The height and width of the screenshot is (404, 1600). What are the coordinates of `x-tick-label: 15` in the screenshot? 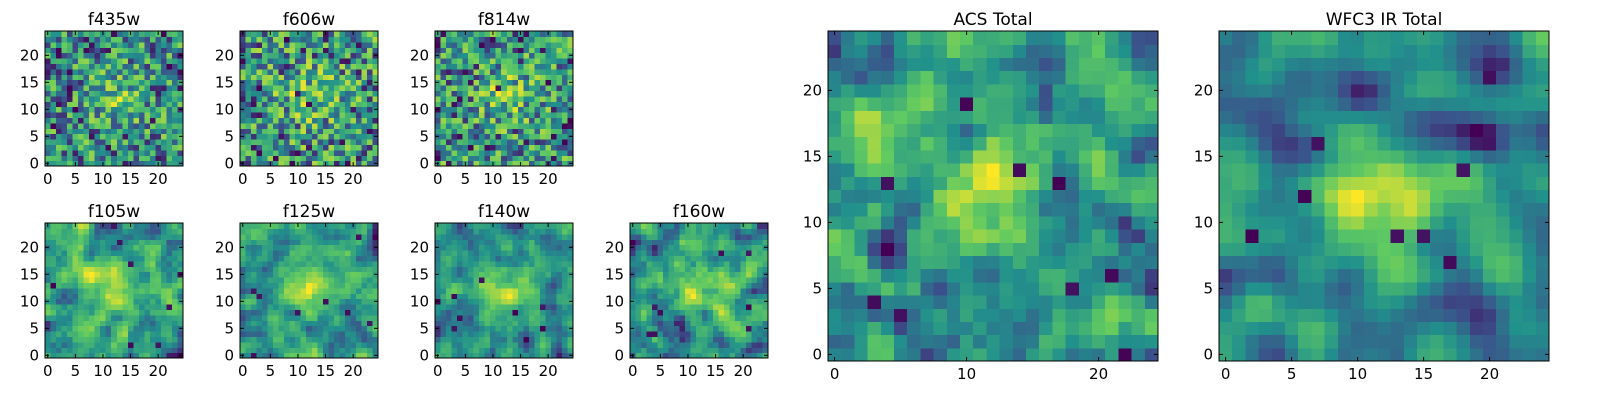 It's located at (130, 371).